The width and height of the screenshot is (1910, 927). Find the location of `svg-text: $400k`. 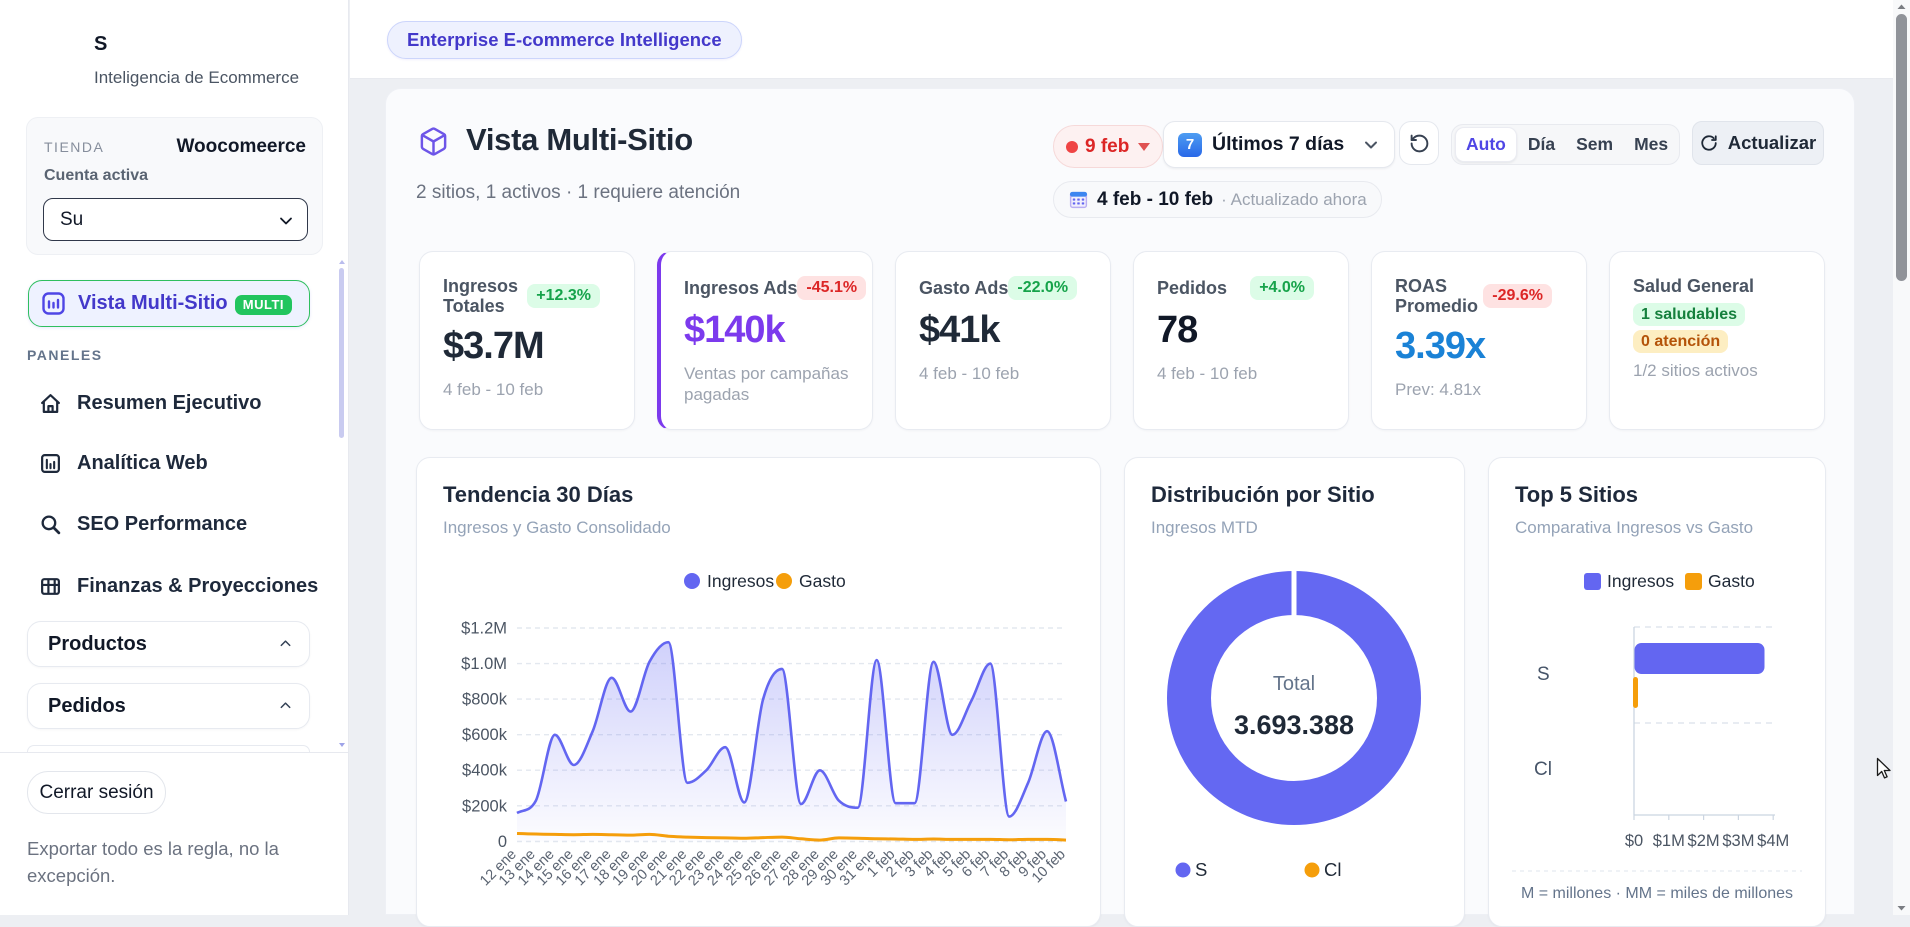

svg-text: $400k is located at coordinates (485, 771).